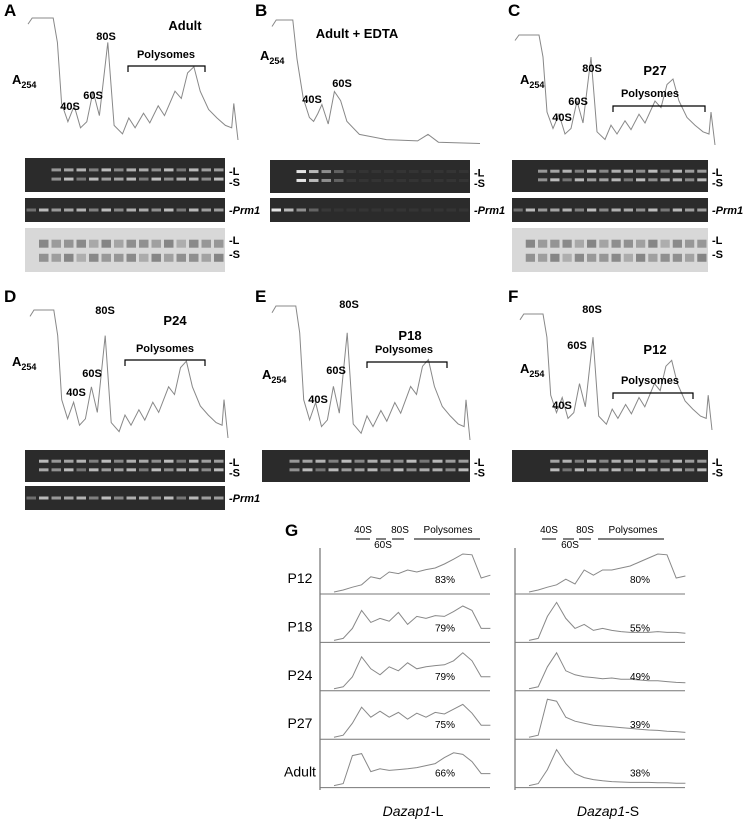 The width and height of the screenshot is (754, 826). Describe the element at coordinates (244, 499) in the screenshot. I see `prm1-label: -Prm1` at that location.